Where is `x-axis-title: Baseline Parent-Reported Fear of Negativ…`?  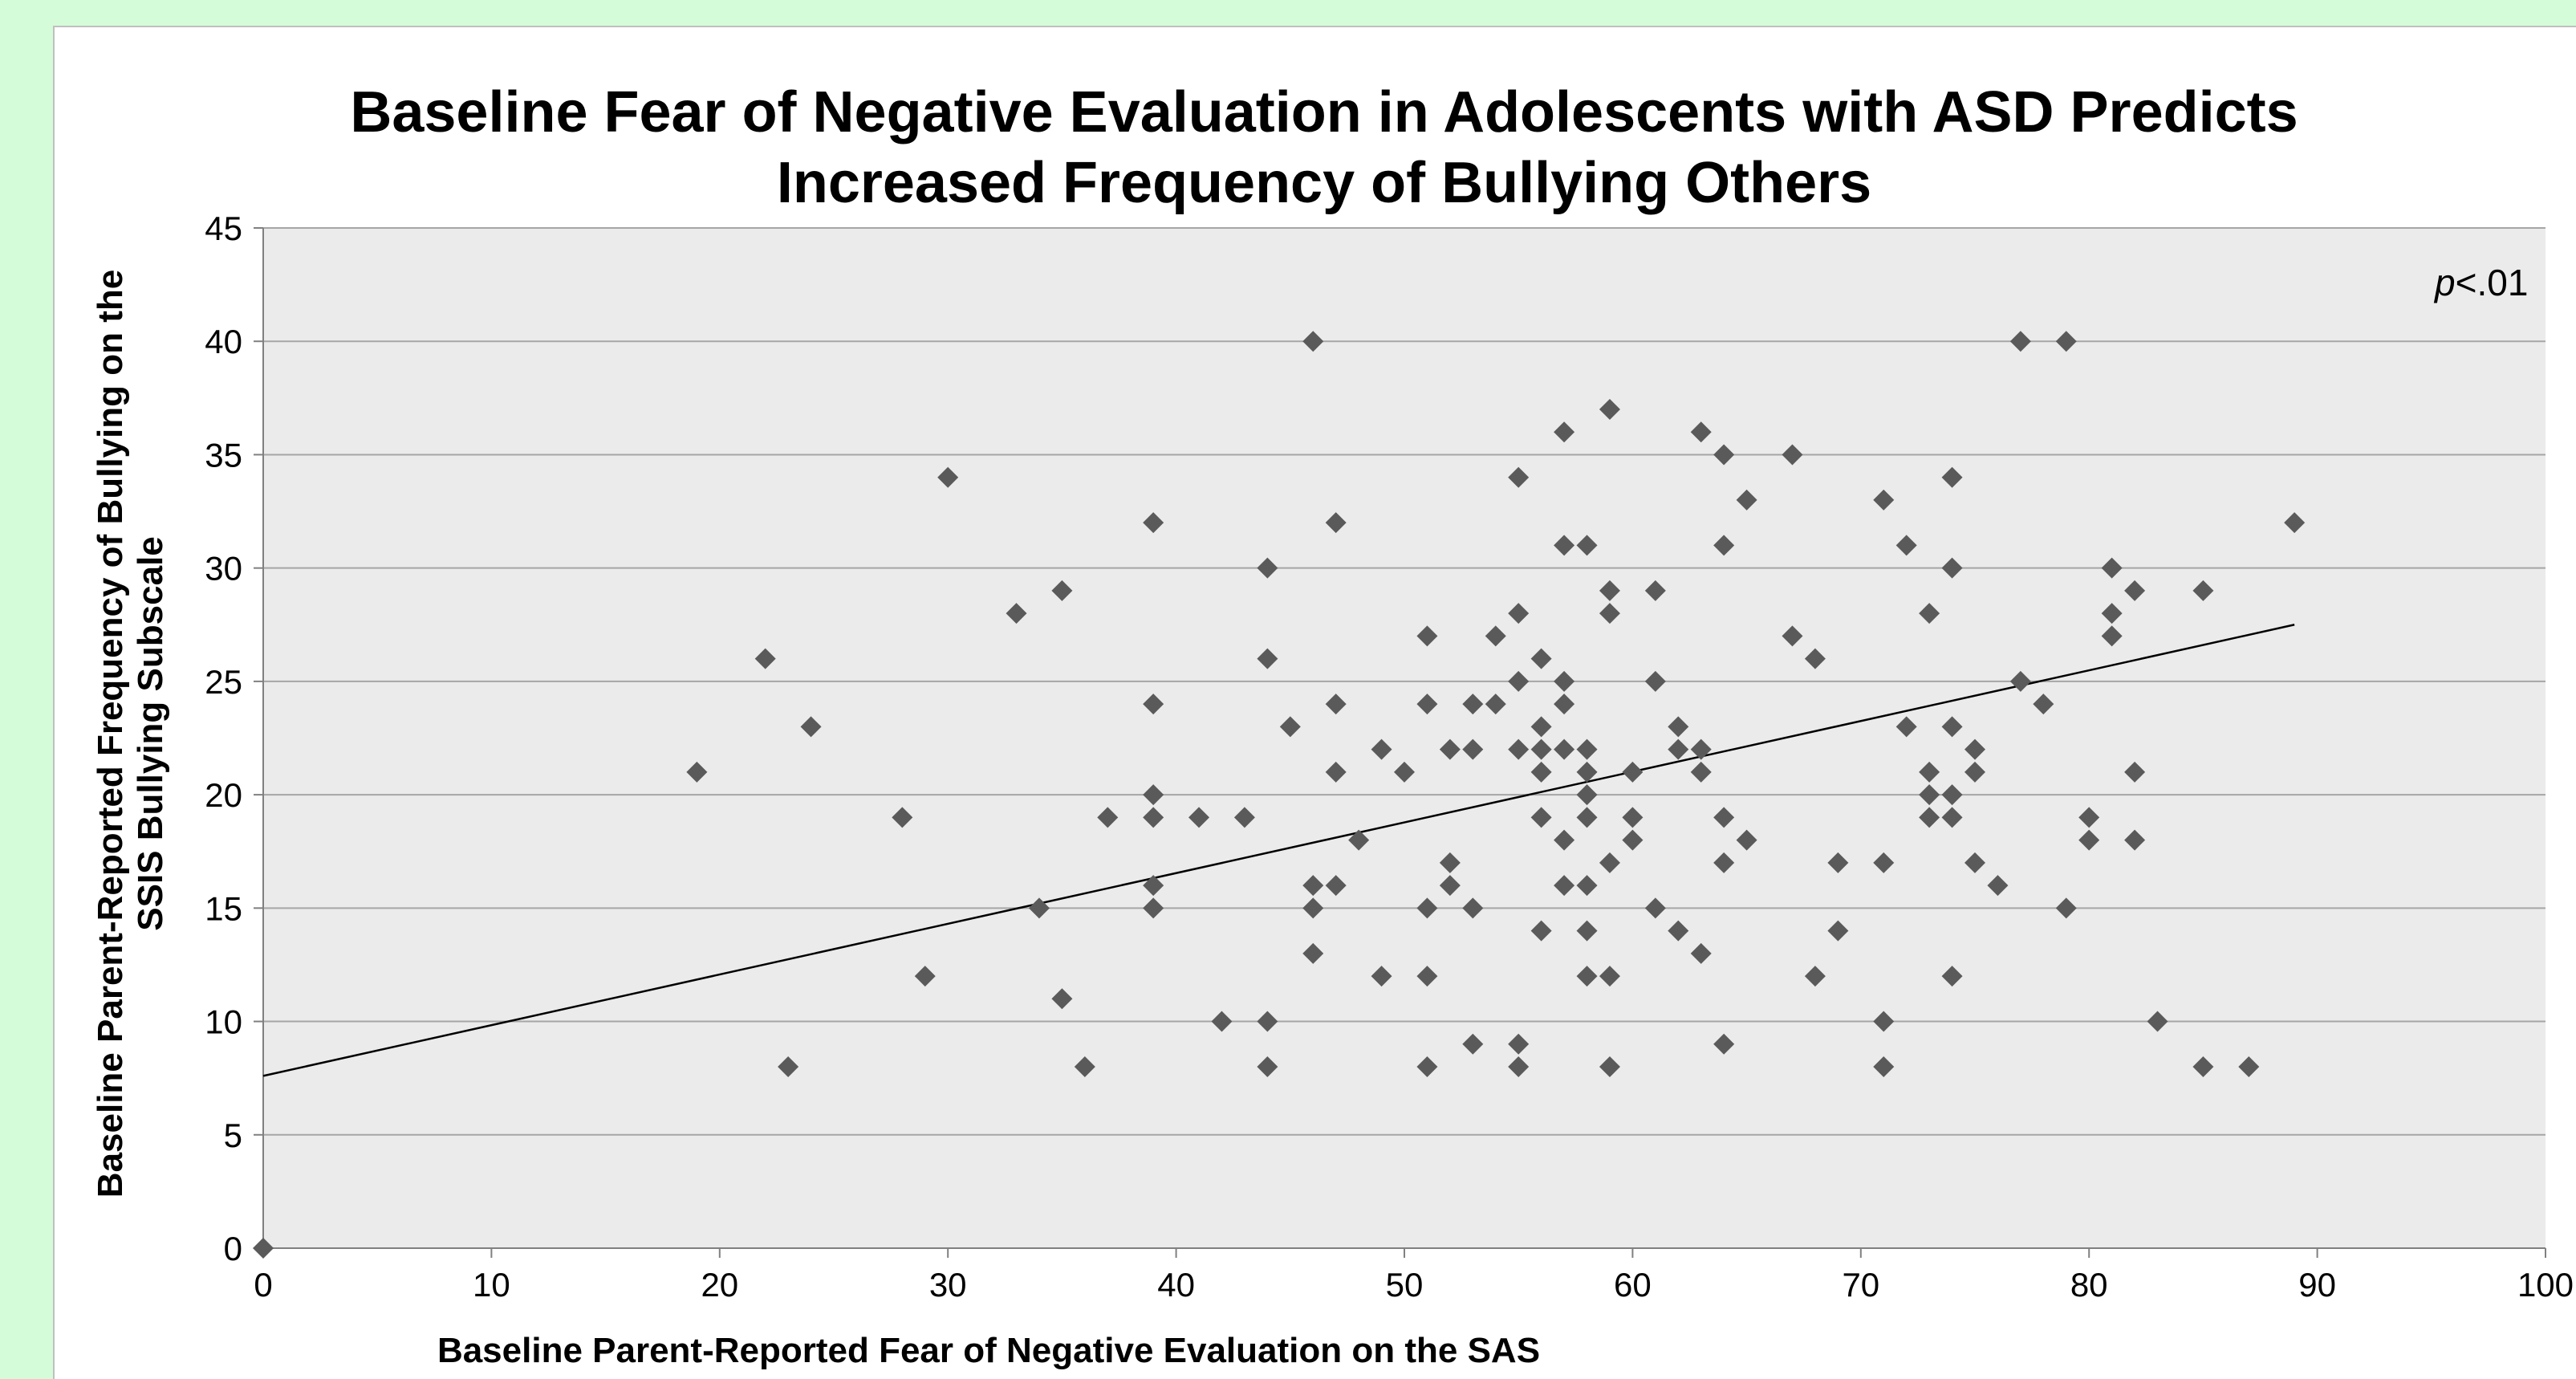
x-axis-title: Baseline Parent-Reported Fear of Negativ… is located at coordinates (989, 1350).